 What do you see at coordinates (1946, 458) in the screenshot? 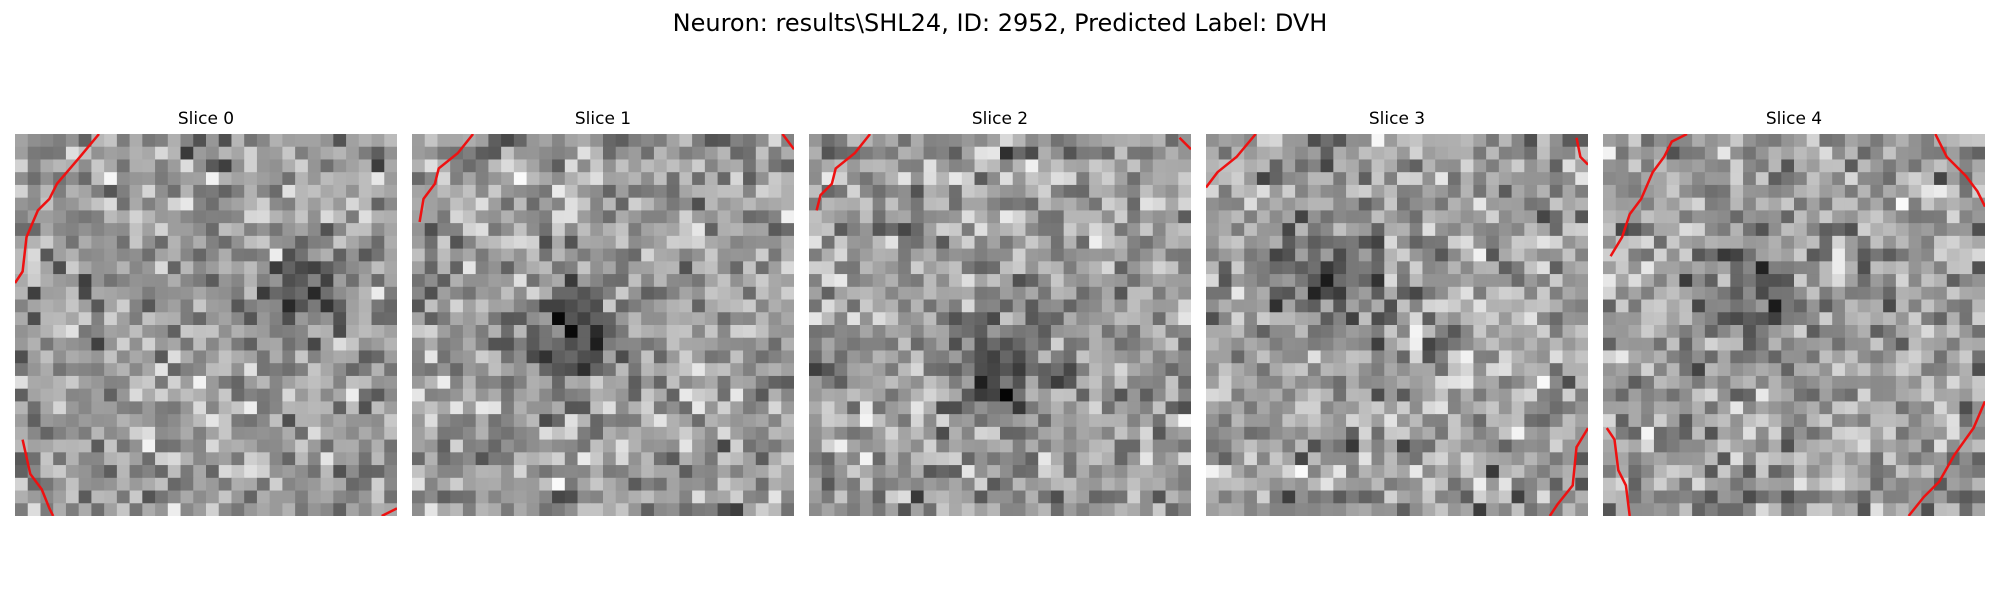
I see `neuron-outline` at bounding box center [1946, 458].